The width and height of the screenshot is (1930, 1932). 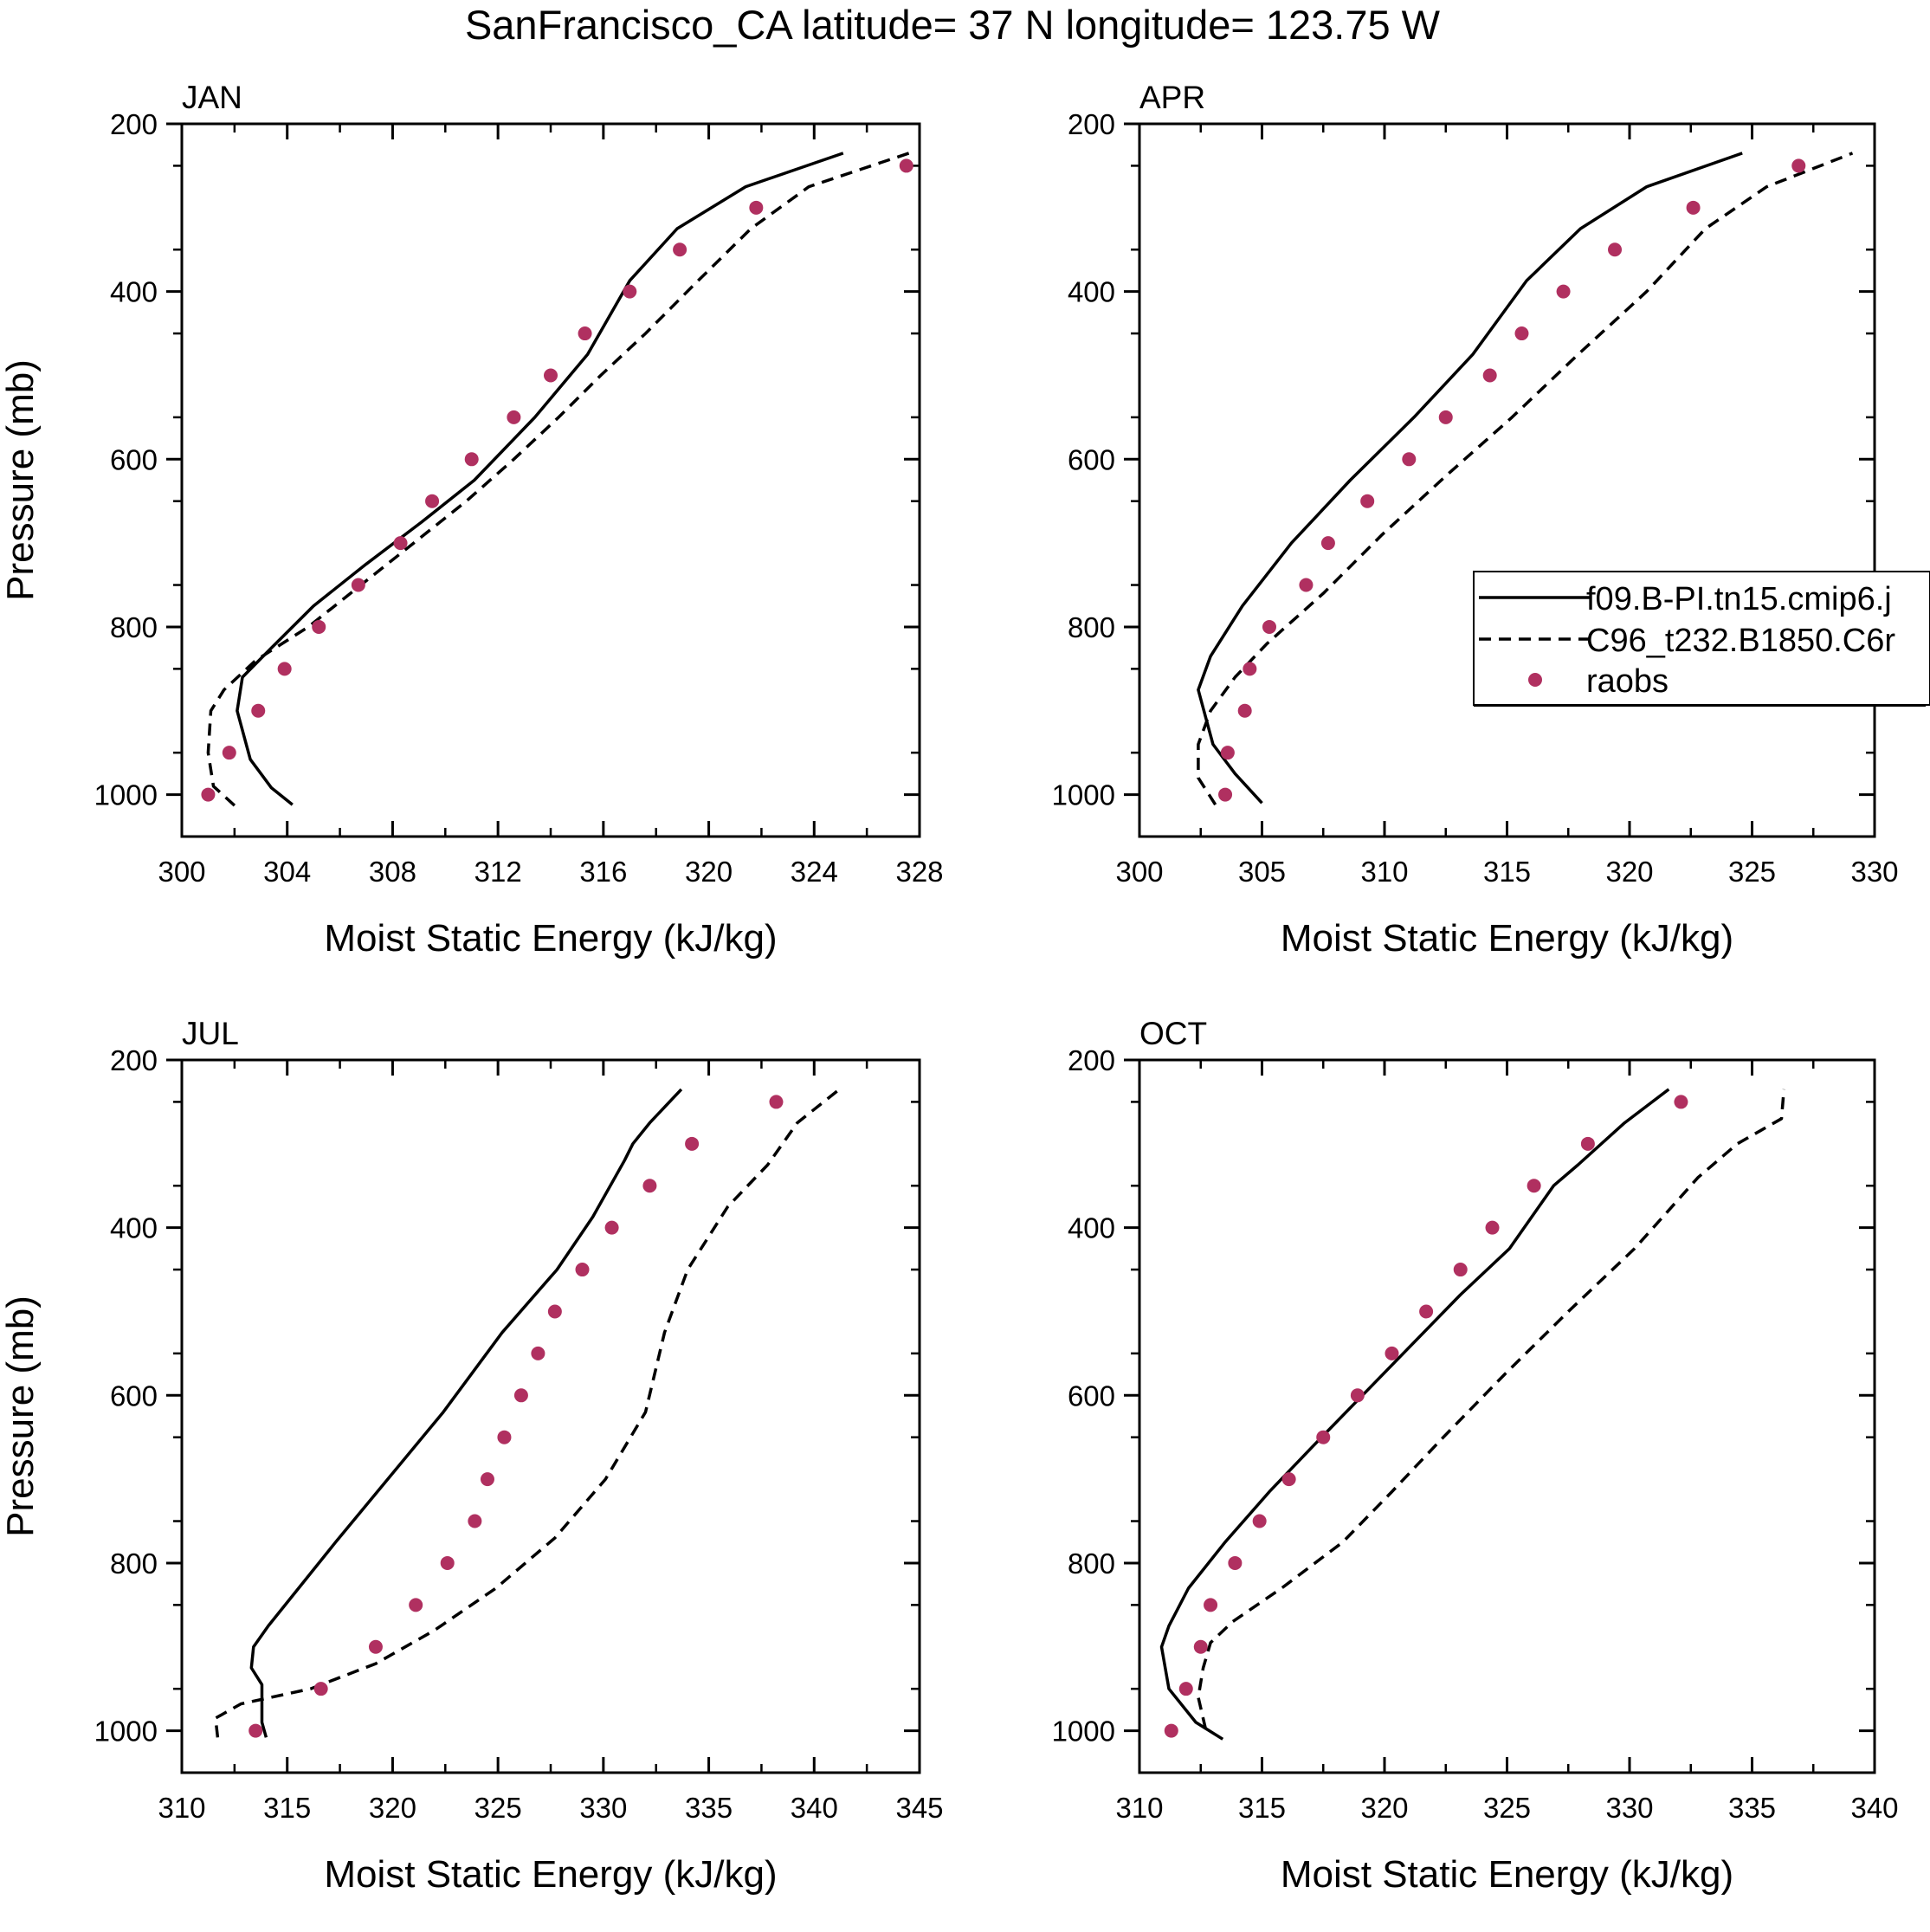 What do you see at coordinates (1414, 1414) in the screenshot?
I see `series-line-solid` at bounding box center [1414, 1414].